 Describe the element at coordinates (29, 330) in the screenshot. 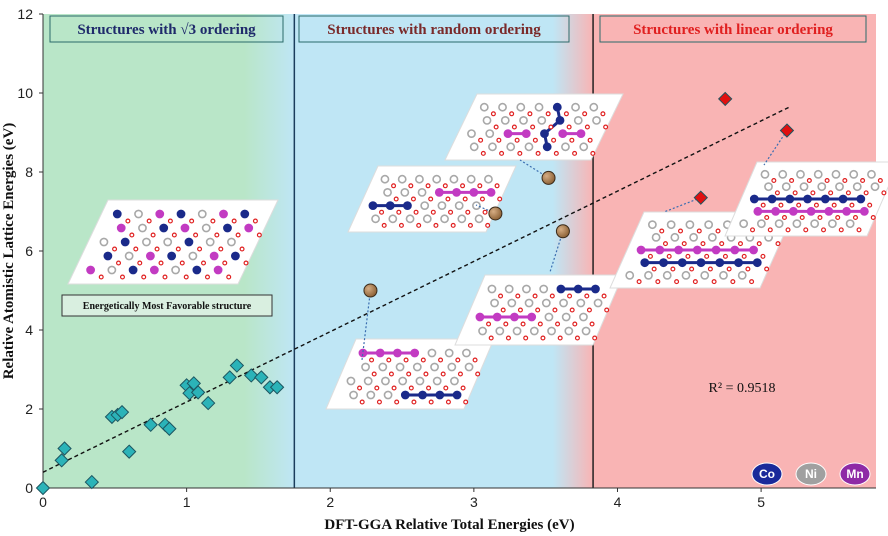

I see `y-tick-label: 4` at that location.